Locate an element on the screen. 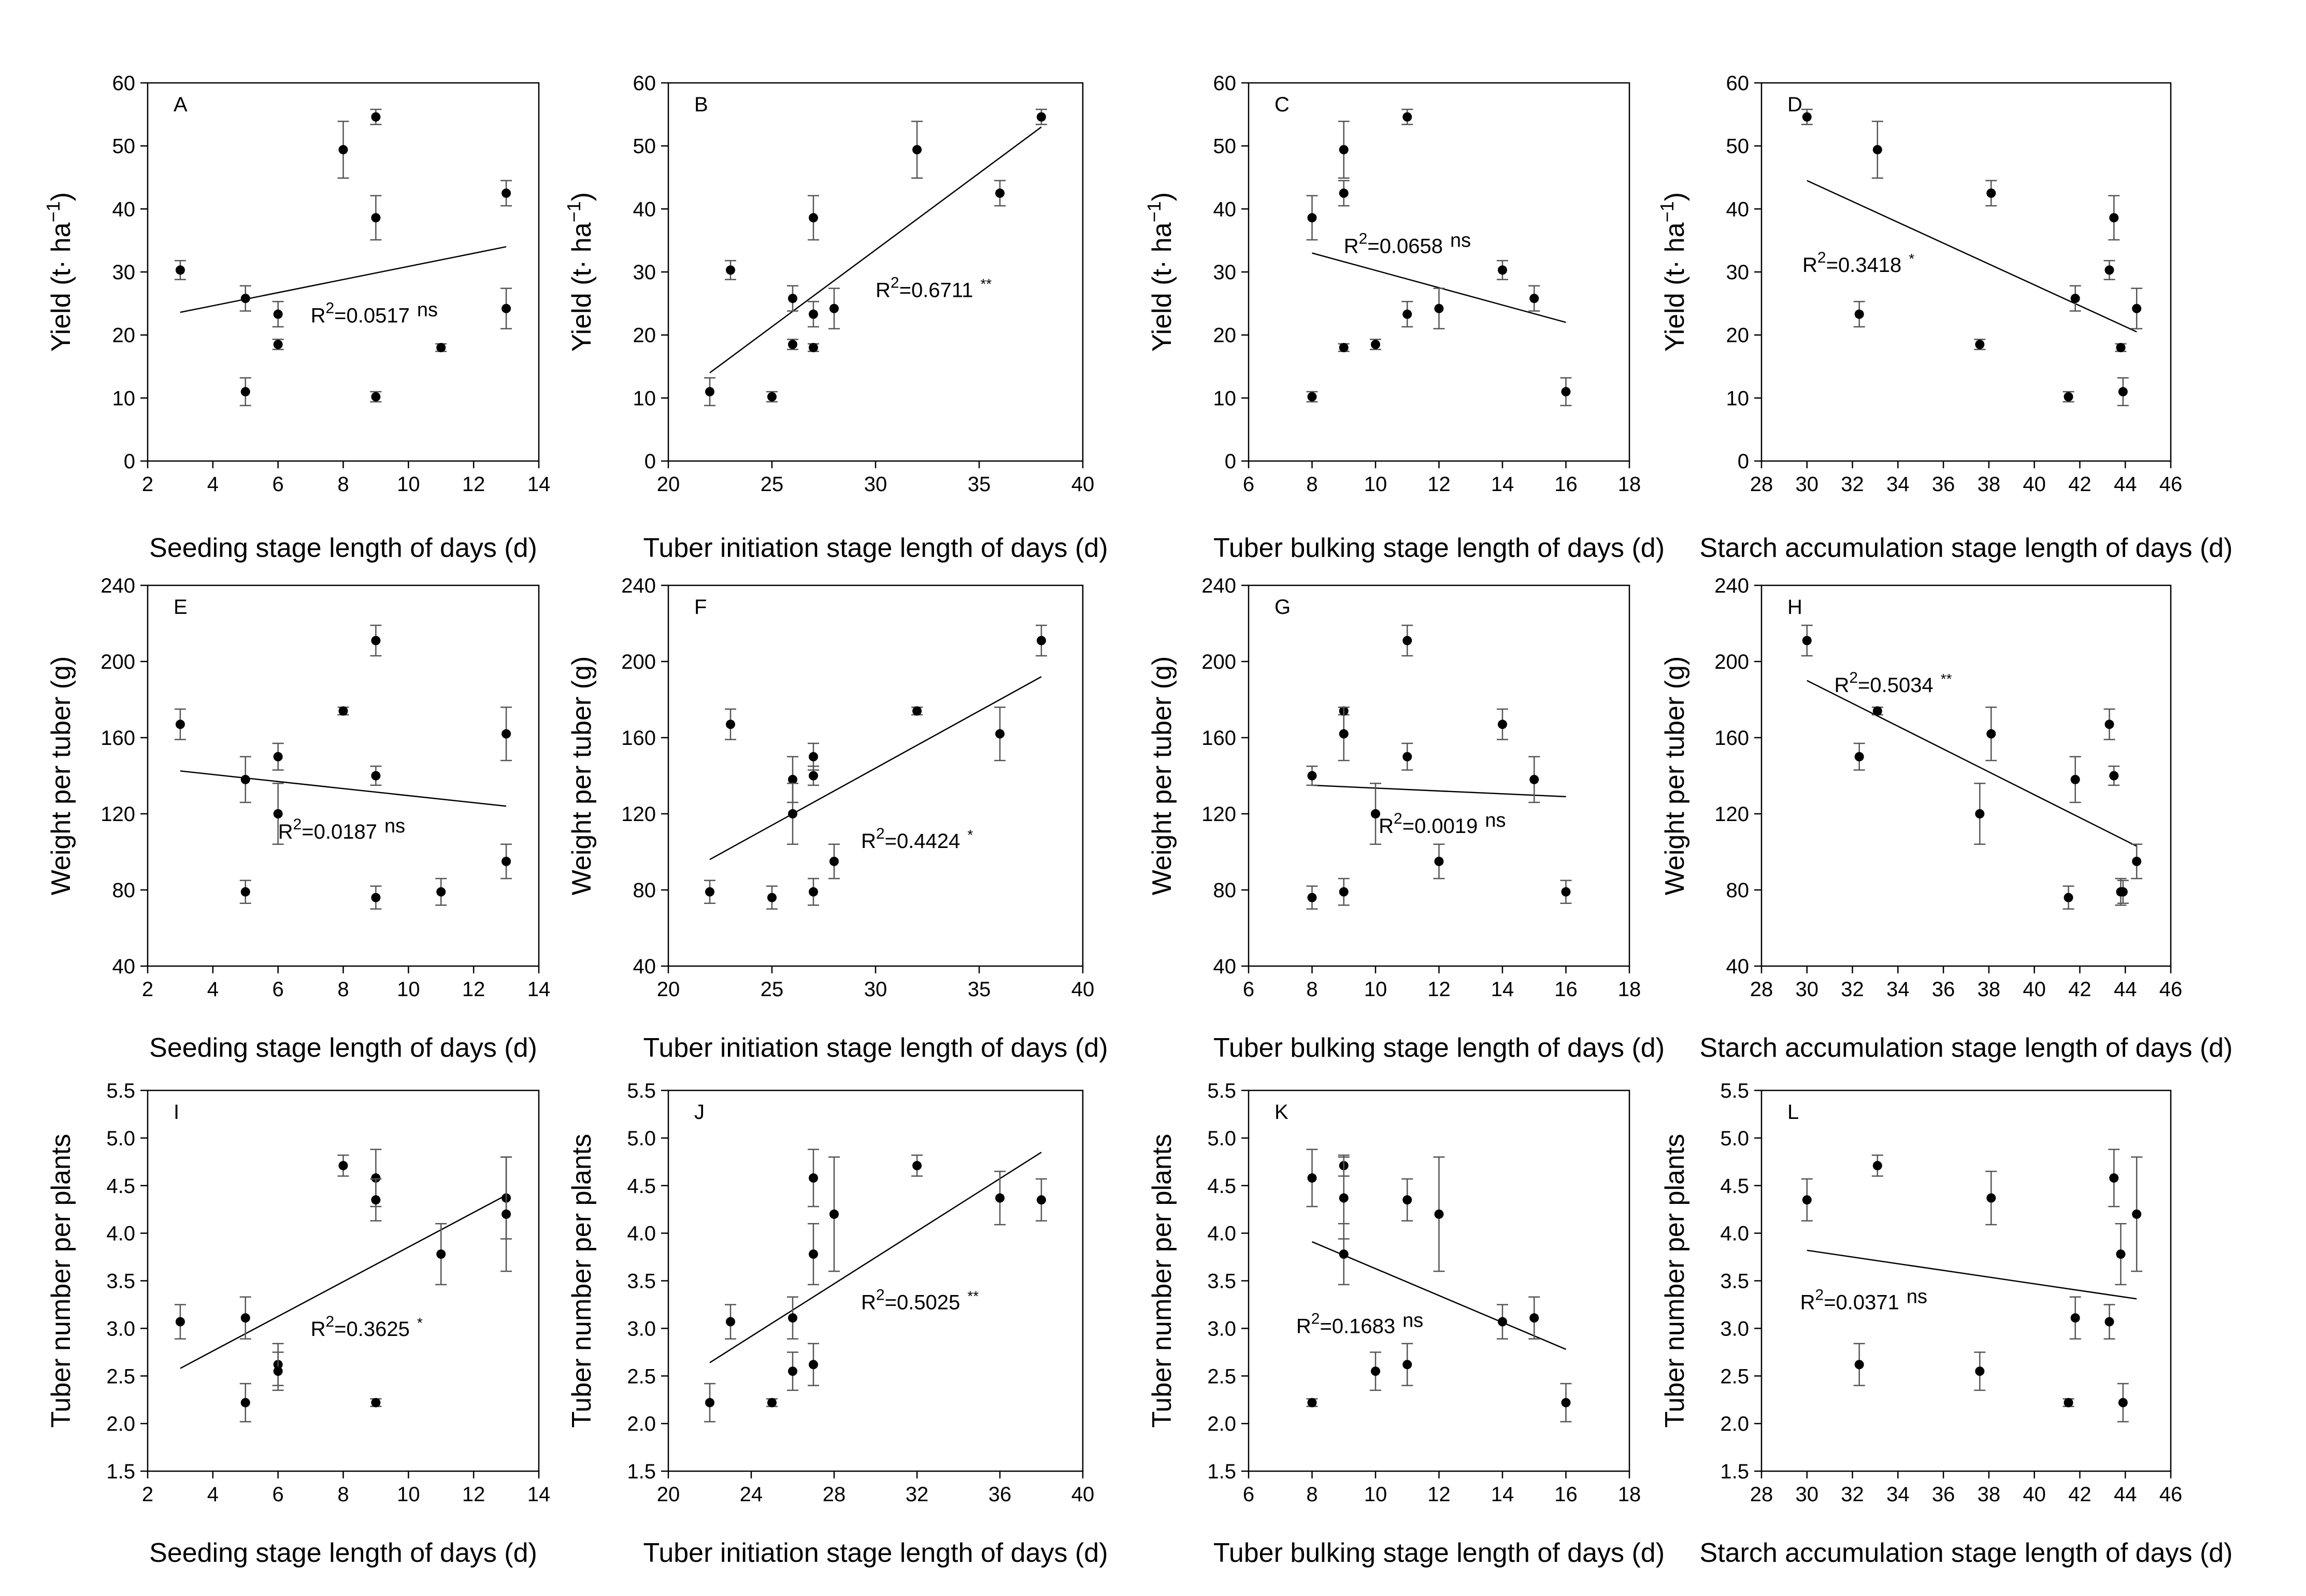  y-tick-label: 160 is located at coordinates (118, 738).